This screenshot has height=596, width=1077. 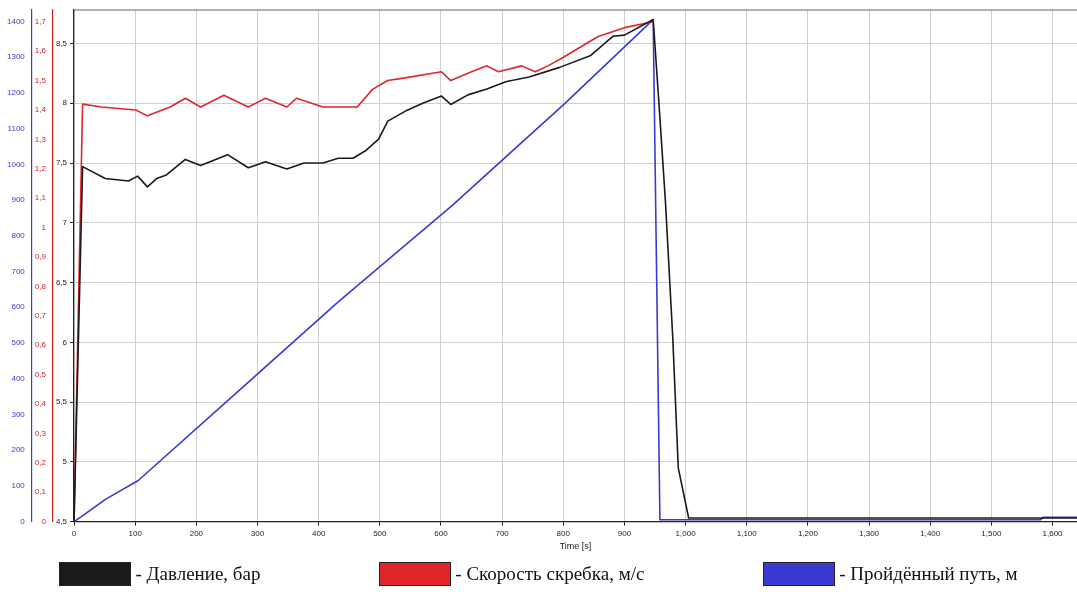 What do you see at coordinates (686, 533) in the screenshot?
I see `x-tick-label: 1,000` at bounding box center [686, 533].